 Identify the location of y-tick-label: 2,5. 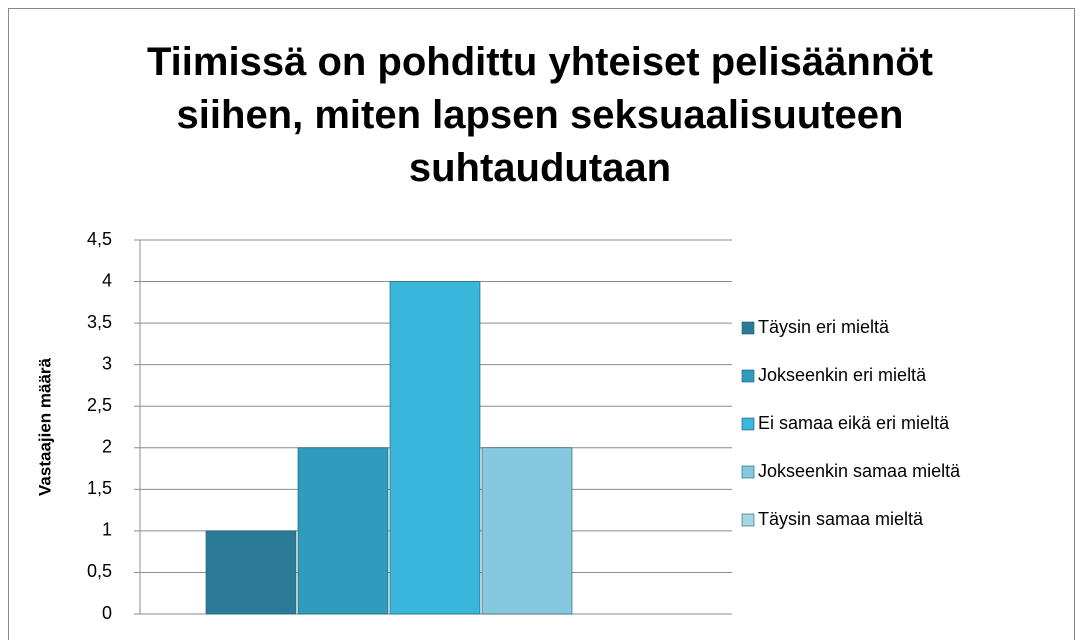
(99, 405).